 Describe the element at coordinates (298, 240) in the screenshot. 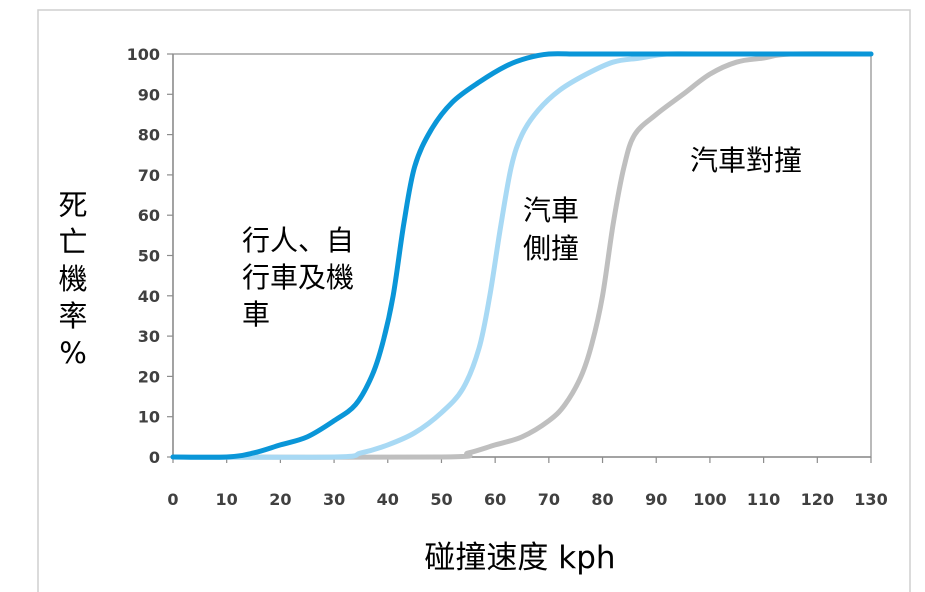

I see `annotation-pedestrian-line-1: 行人、自` at that location.